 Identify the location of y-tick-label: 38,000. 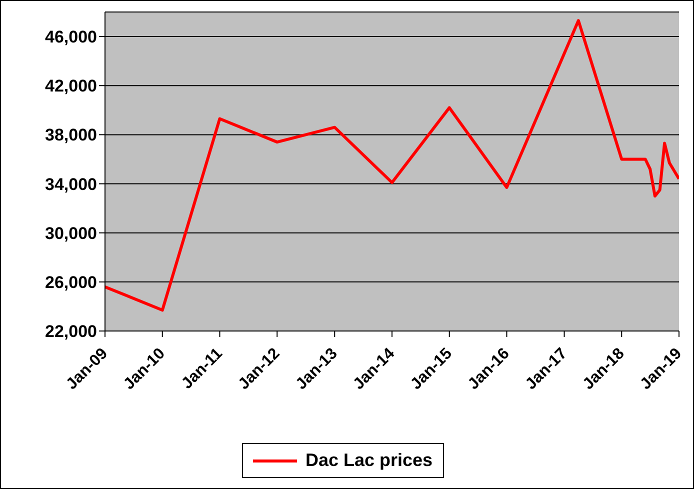
(71, 135).